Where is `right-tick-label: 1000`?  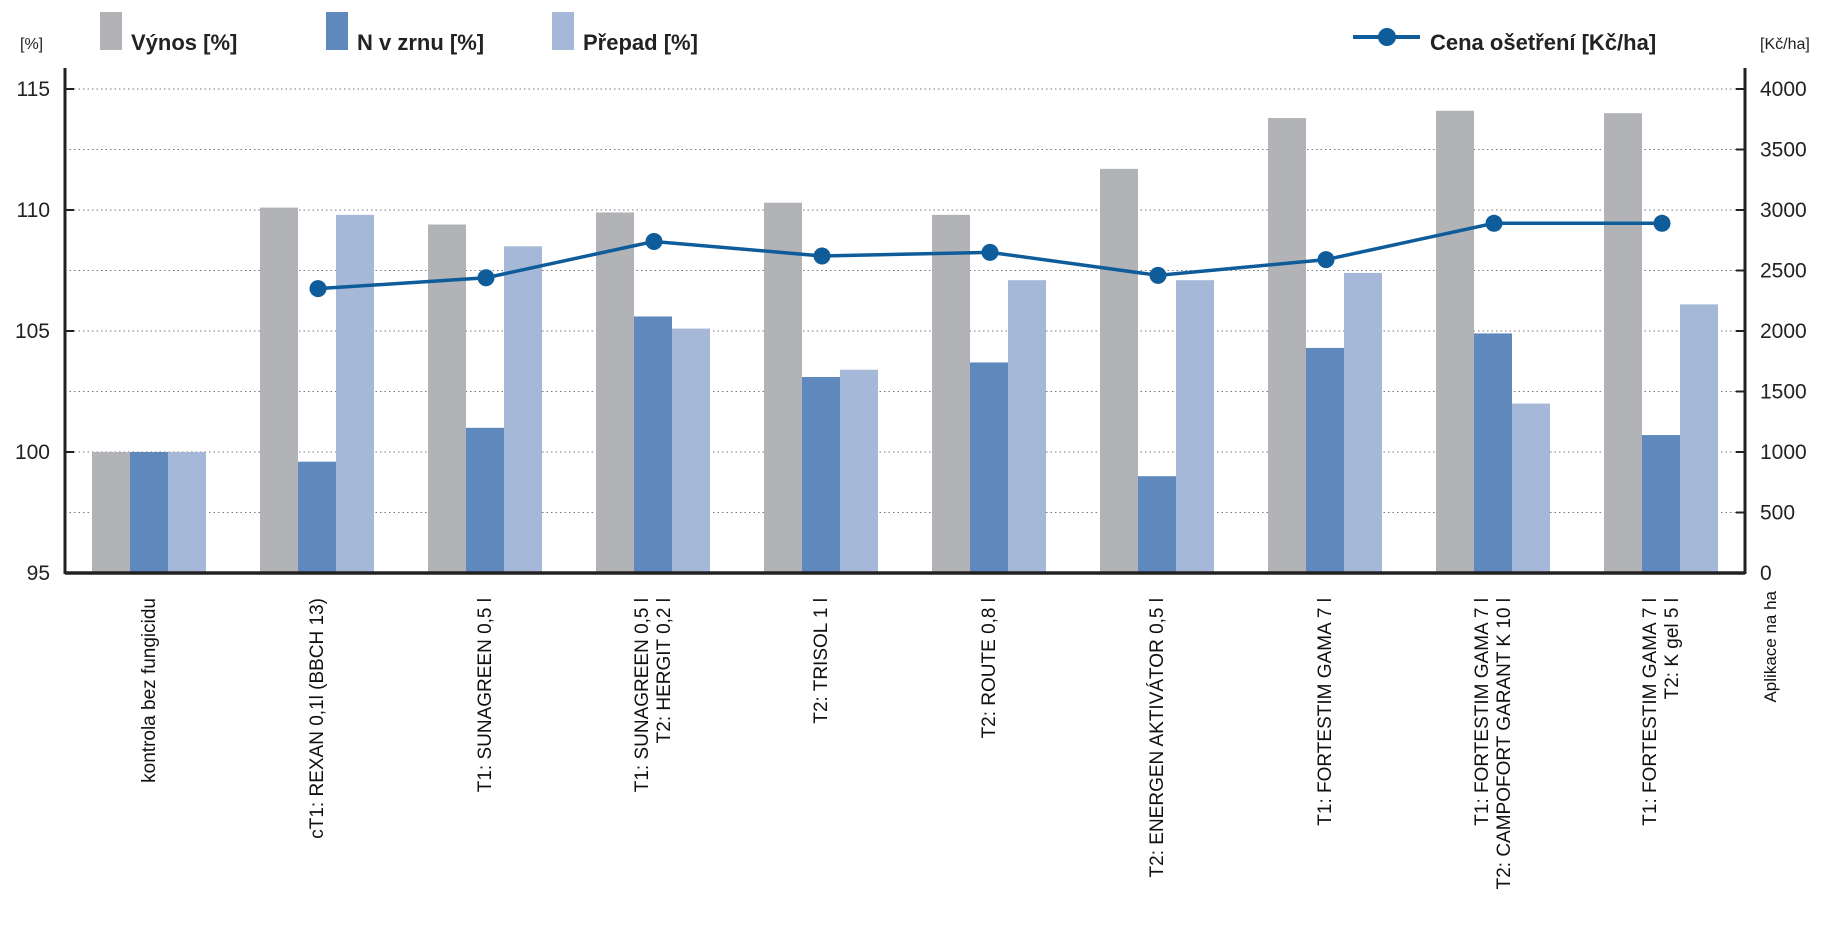 right-tick-label: 1000 is located at coordinates (1783, 452).